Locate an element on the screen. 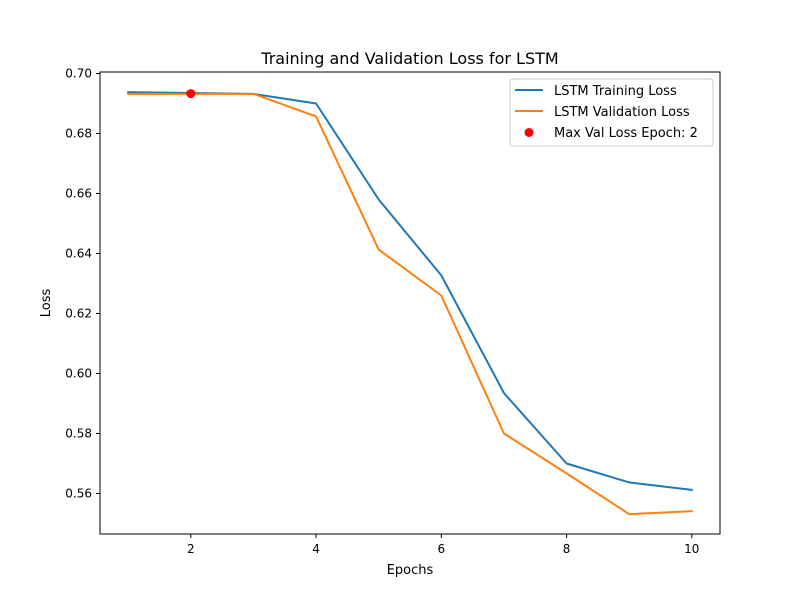 The image size is (800, 600). max-val-loss-marker is located at coordinates (191, 94).